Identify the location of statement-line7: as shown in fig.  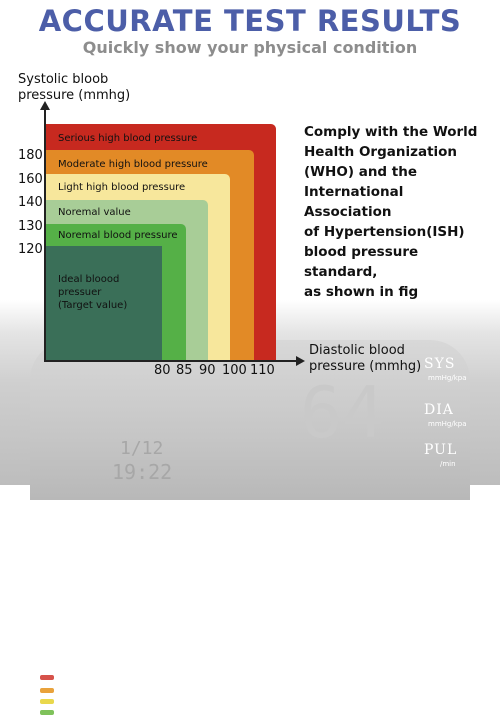
(361, 292).